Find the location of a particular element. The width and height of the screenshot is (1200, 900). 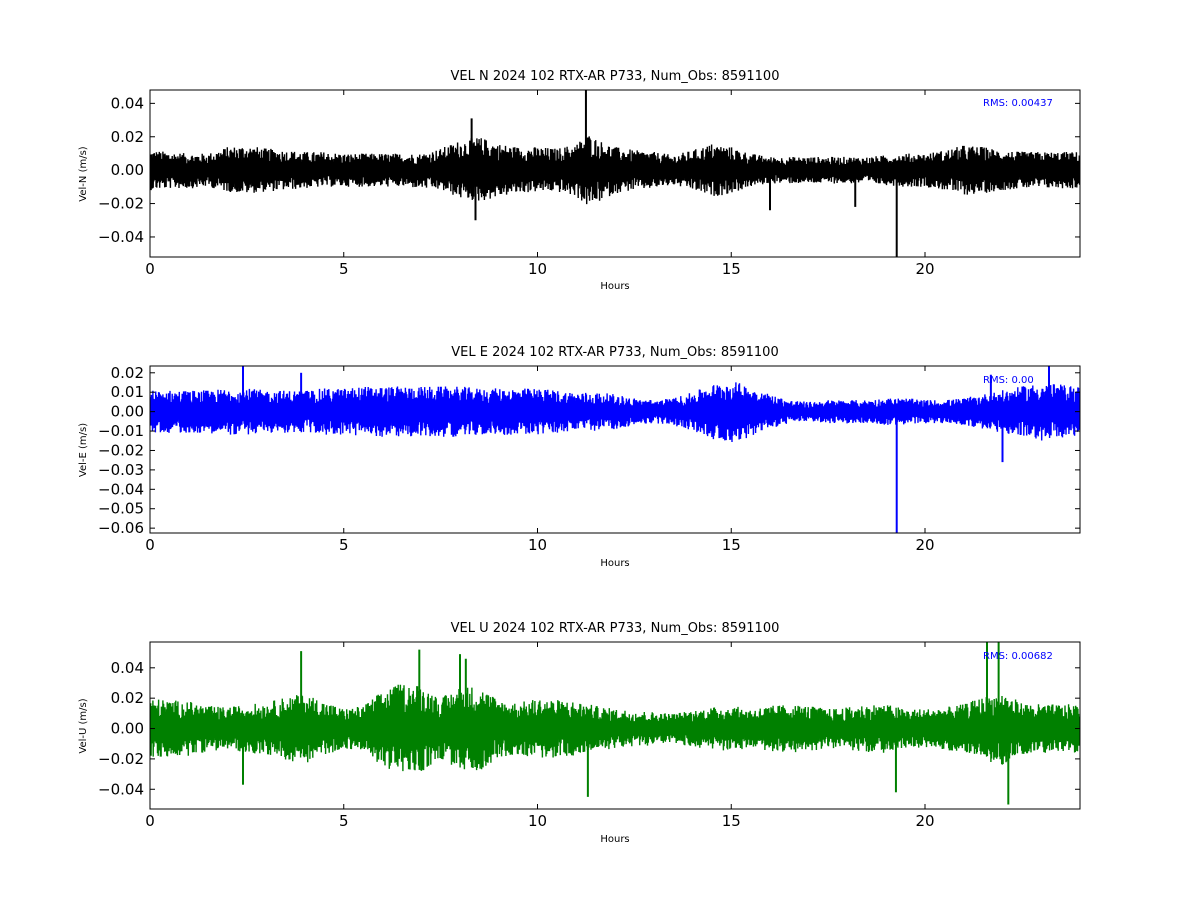

rms-label: RMS: 0.00 is located at coordinates (1008, 380).